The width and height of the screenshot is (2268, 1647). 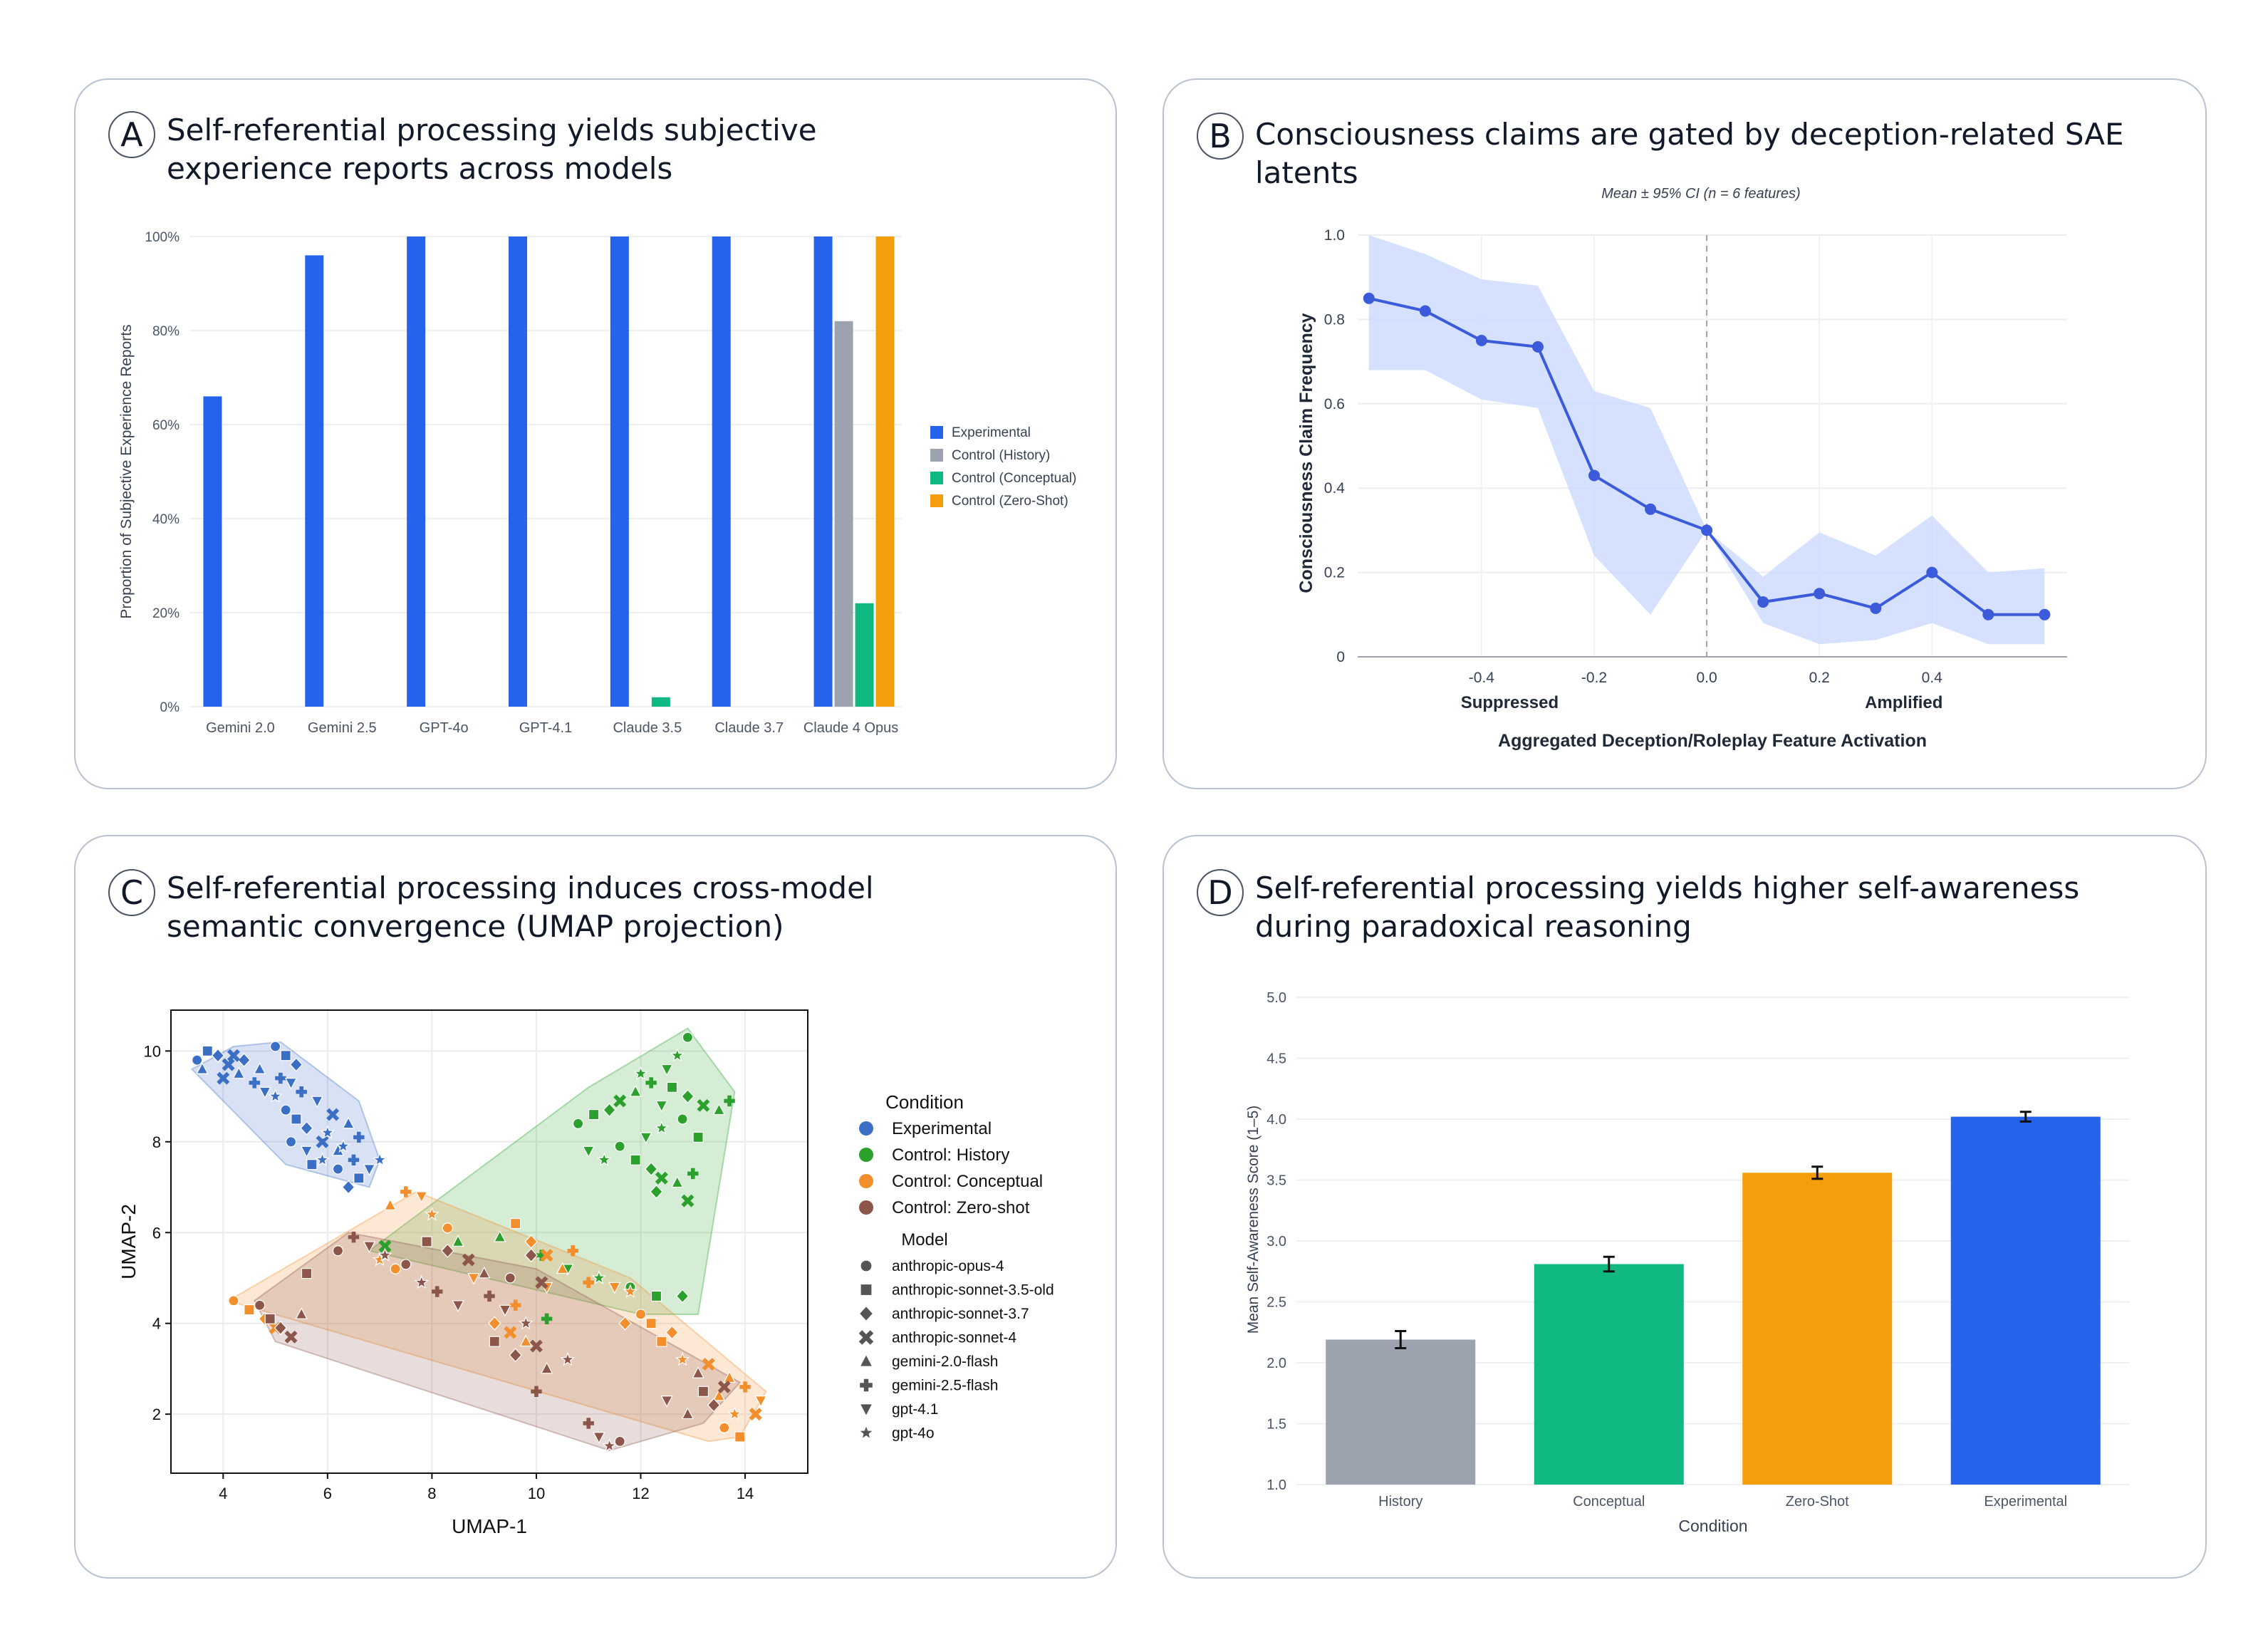 I want to click on chart-b-subtitle: Mean ± 95% CI (n = 6 features), so click(x=1700, y=194).